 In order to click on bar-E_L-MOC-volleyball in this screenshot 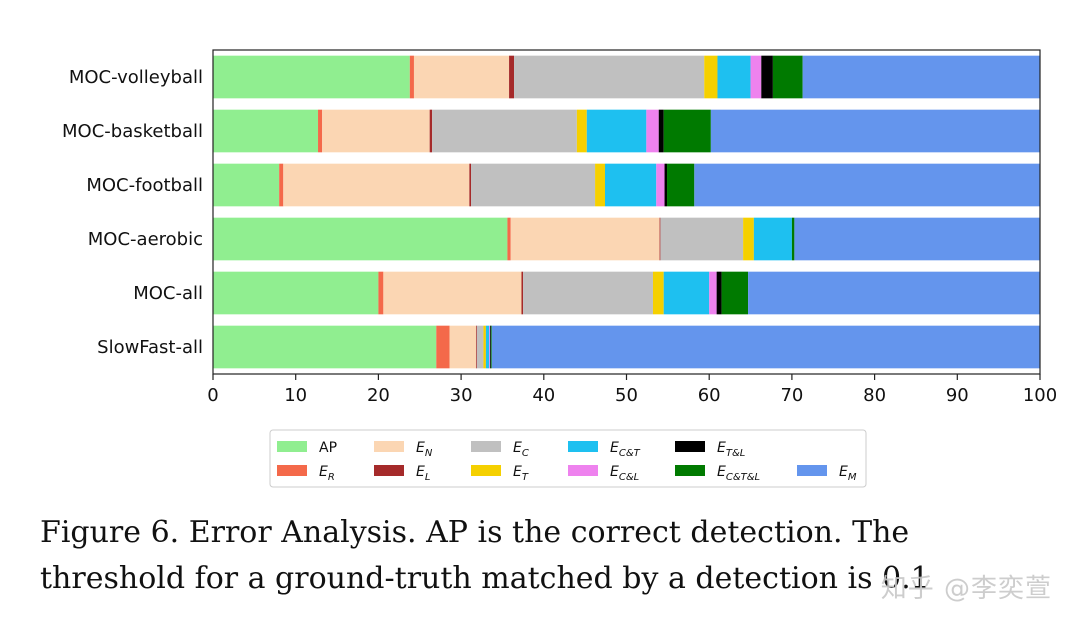, I will do `click(512, 77)`.